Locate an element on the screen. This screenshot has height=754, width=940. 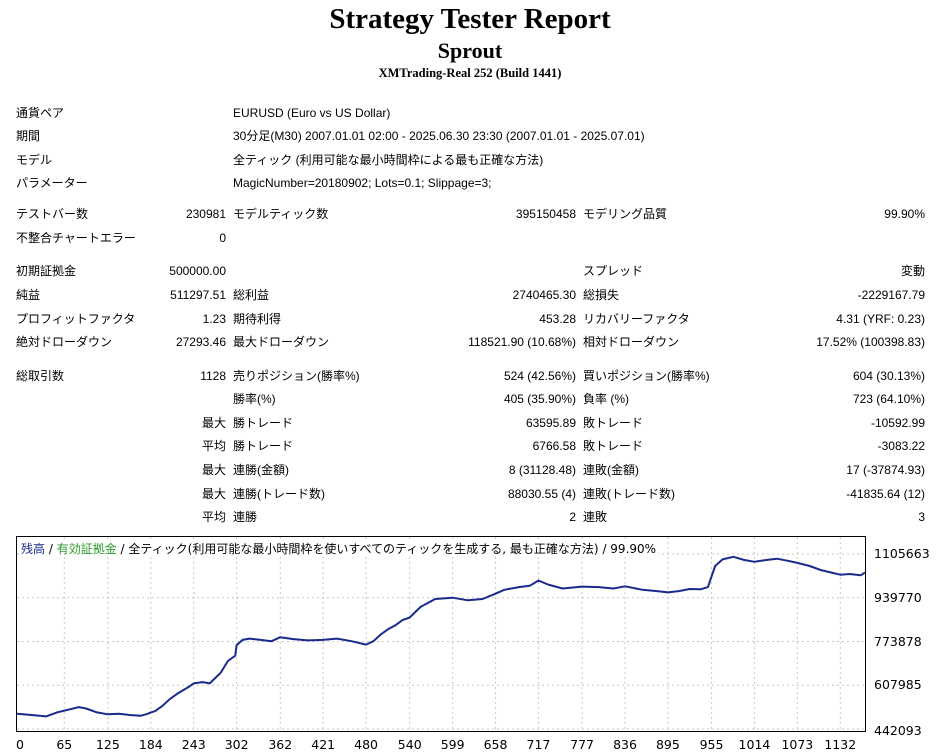
long-positions-value: 604 (30.13%) is located at coordinates (888, 376).